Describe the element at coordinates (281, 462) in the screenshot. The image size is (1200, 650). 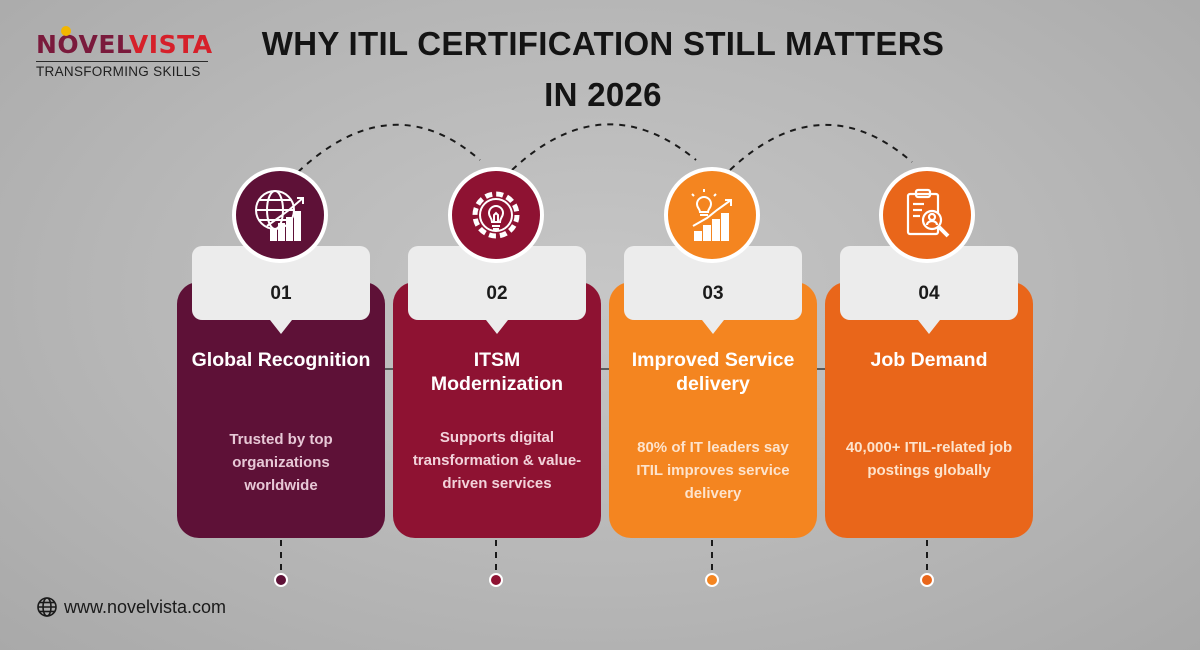
I see `card-description: Trusted by top organizations worldwide` at that location.